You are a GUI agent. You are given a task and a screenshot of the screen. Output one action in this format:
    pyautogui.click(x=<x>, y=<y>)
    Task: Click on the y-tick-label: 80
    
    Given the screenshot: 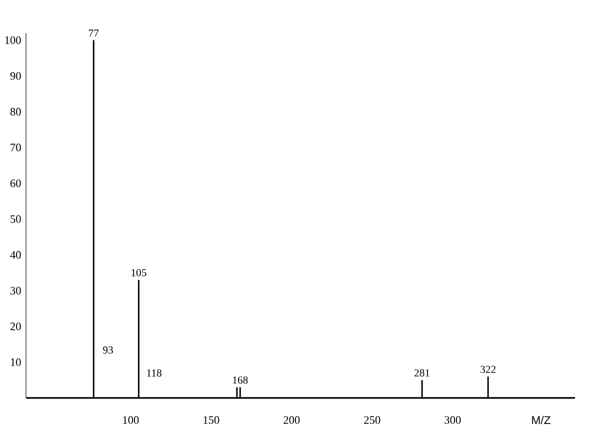 What is the action you would take?
    pyautogui.click(x=15, y=112)
    